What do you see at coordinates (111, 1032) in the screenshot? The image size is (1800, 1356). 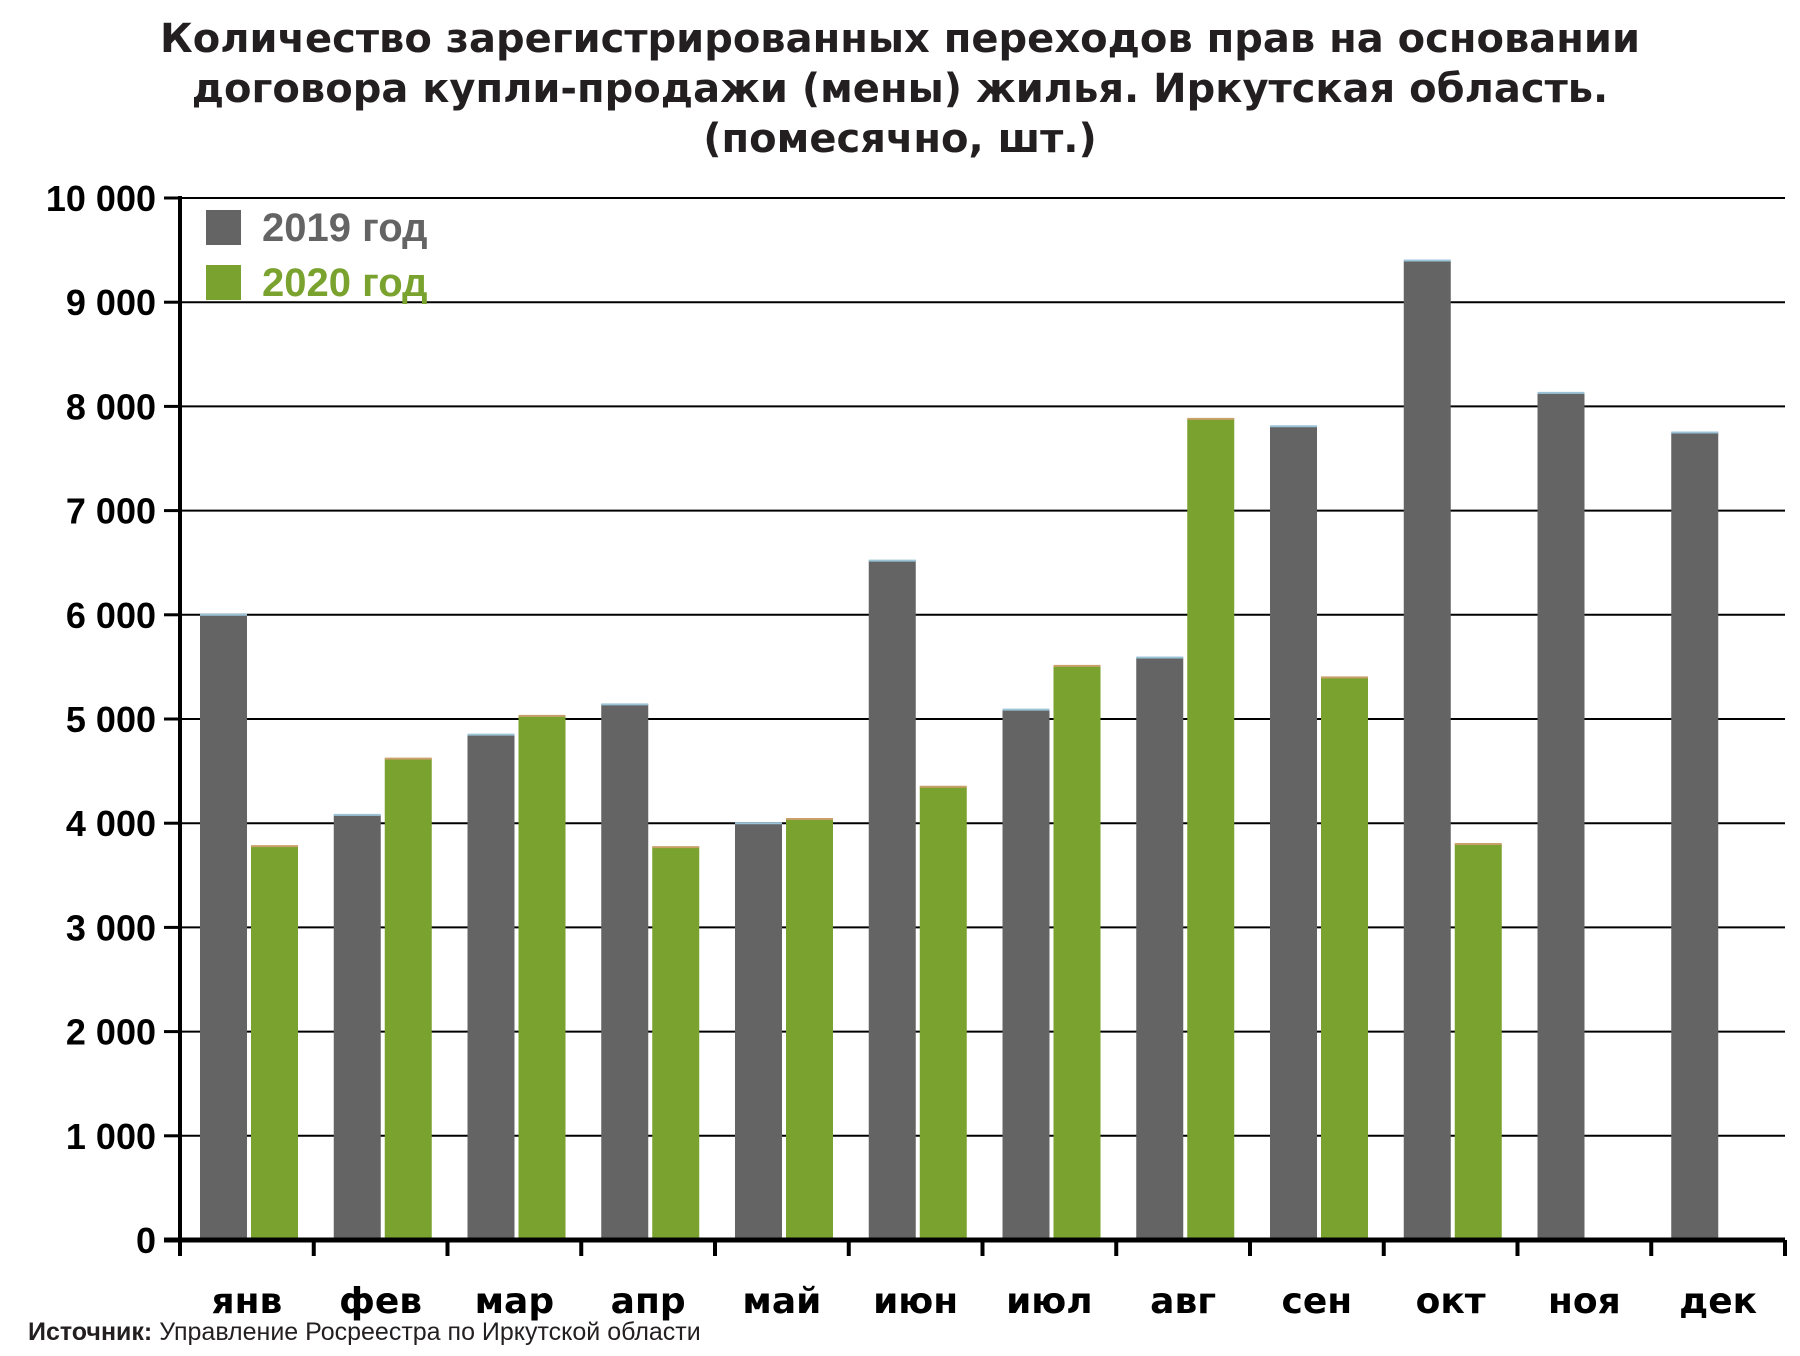 I see `y-tick-label: 2 000` at bounding box center [111, 1032].